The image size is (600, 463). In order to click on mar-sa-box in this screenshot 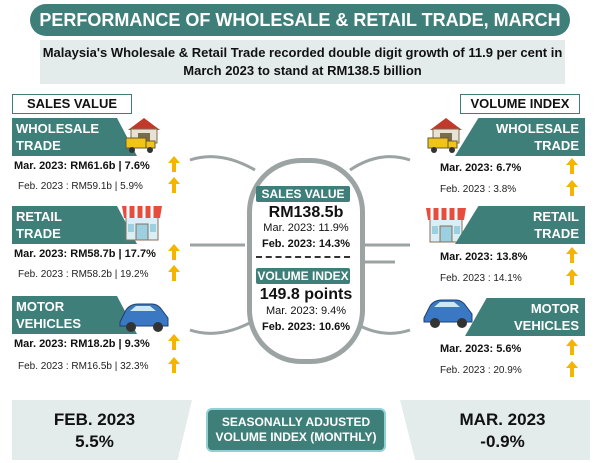, I will do `click(495, 430)`.